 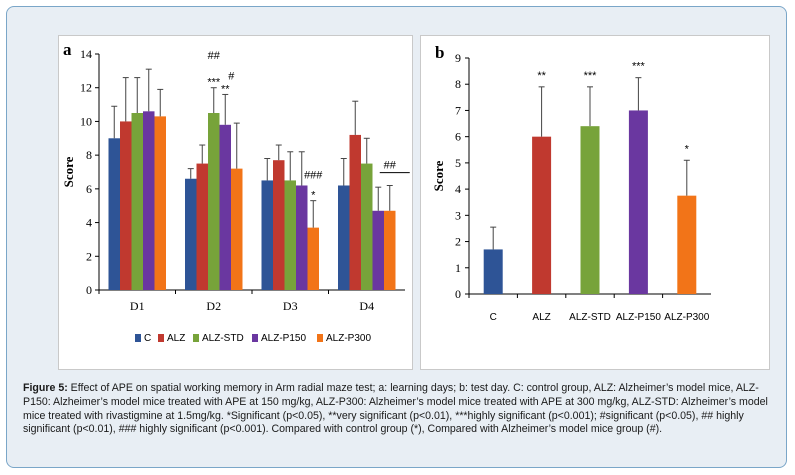 I want to click on bar-alz-d3, so click(x=279, y=225).